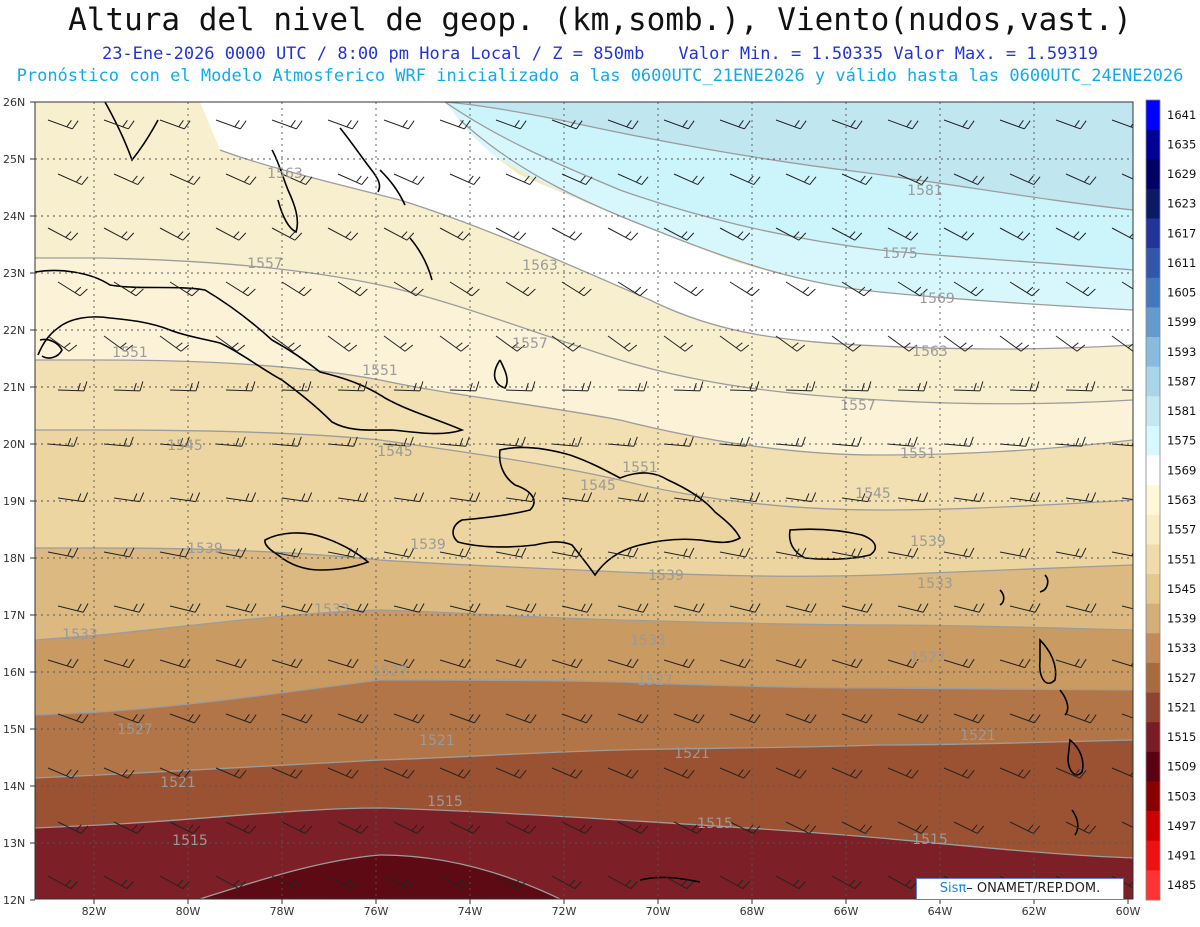  What do you see at coordinates (1181, 322) in the screenshot?
I see `colorbar-label: 1599` at bounding box center [1181, 322].